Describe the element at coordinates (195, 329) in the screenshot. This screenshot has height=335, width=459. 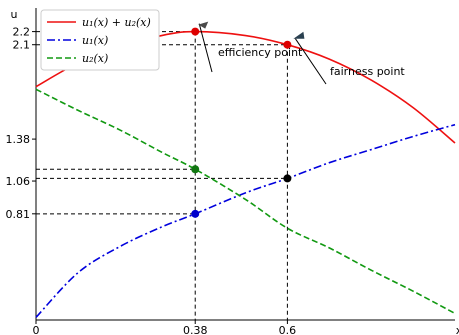
I see `x-tick-label: 0.38` at that location.